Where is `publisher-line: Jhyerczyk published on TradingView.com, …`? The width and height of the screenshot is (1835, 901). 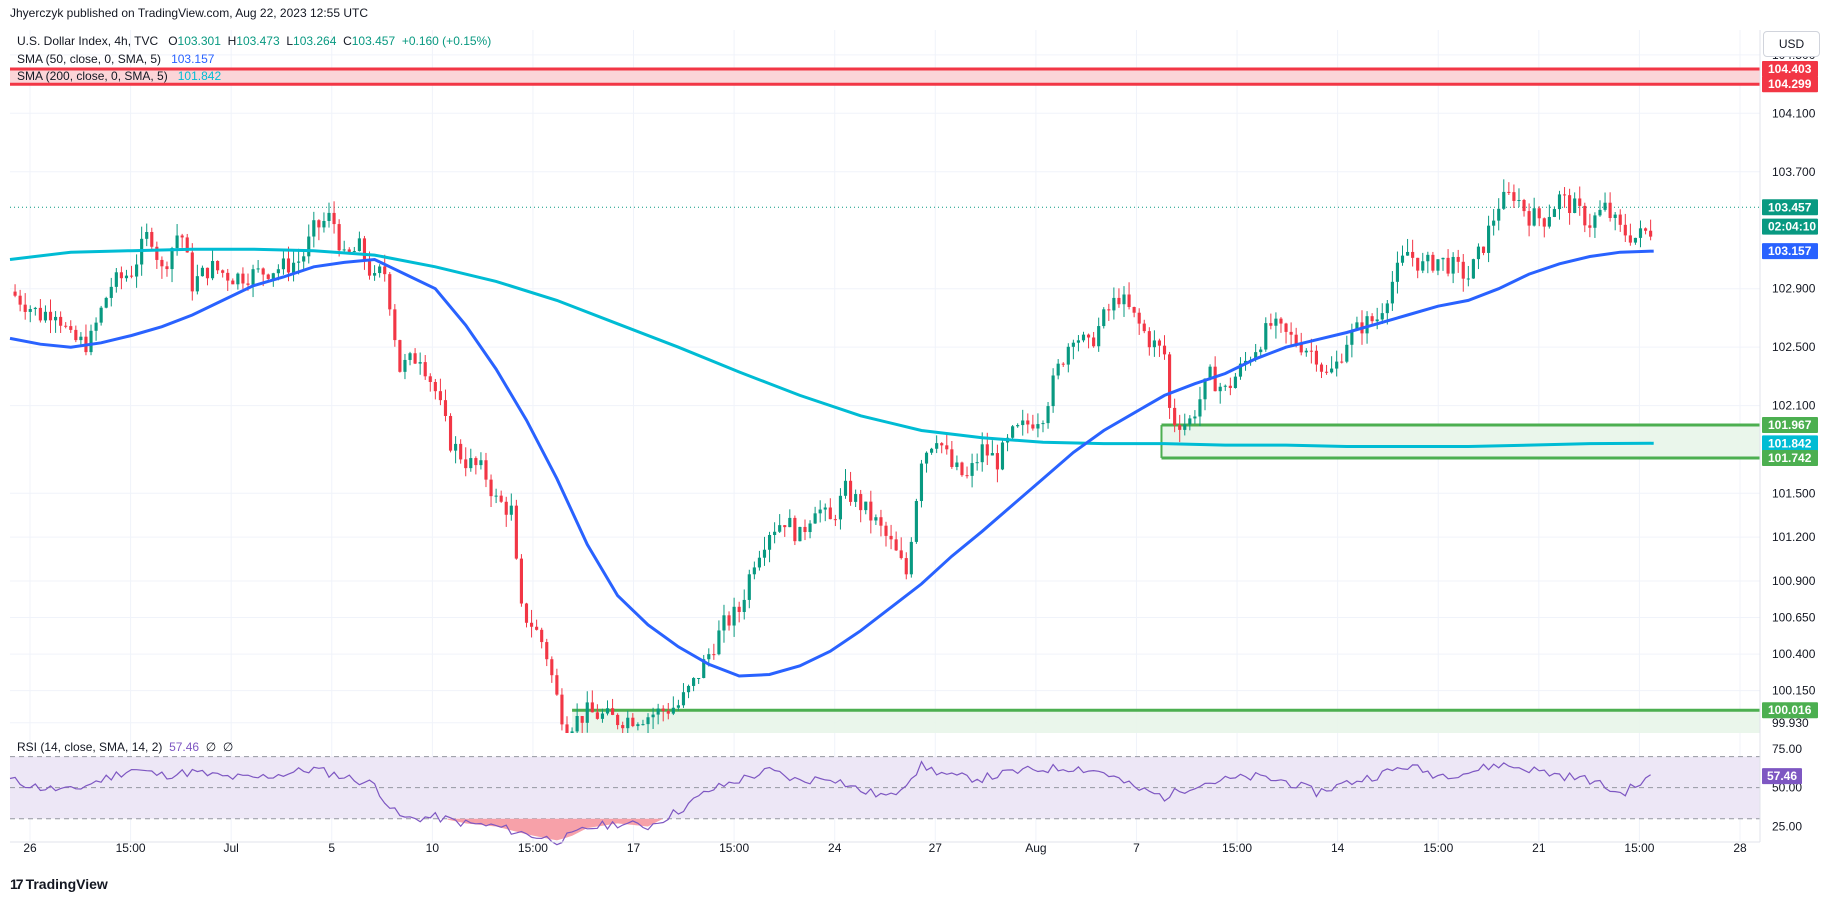
publisher-line: Jhyerczyk published on TradingView.com, … is located at coordinates (189, 13).